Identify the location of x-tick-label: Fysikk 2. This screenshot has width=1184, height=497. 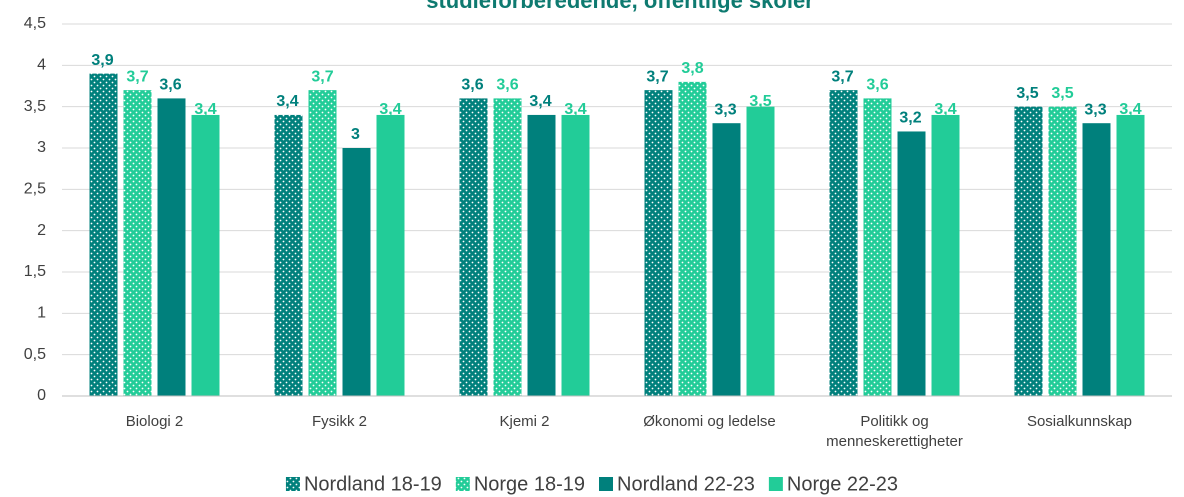
(339, 421).